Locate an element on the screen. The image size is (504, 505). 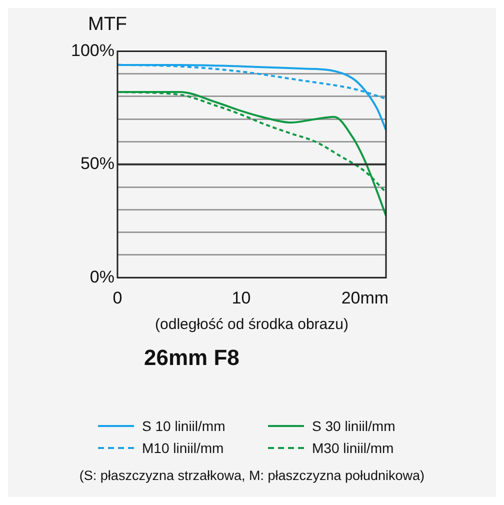
x-tick-label: 0 is located at coordinates (117, 298).